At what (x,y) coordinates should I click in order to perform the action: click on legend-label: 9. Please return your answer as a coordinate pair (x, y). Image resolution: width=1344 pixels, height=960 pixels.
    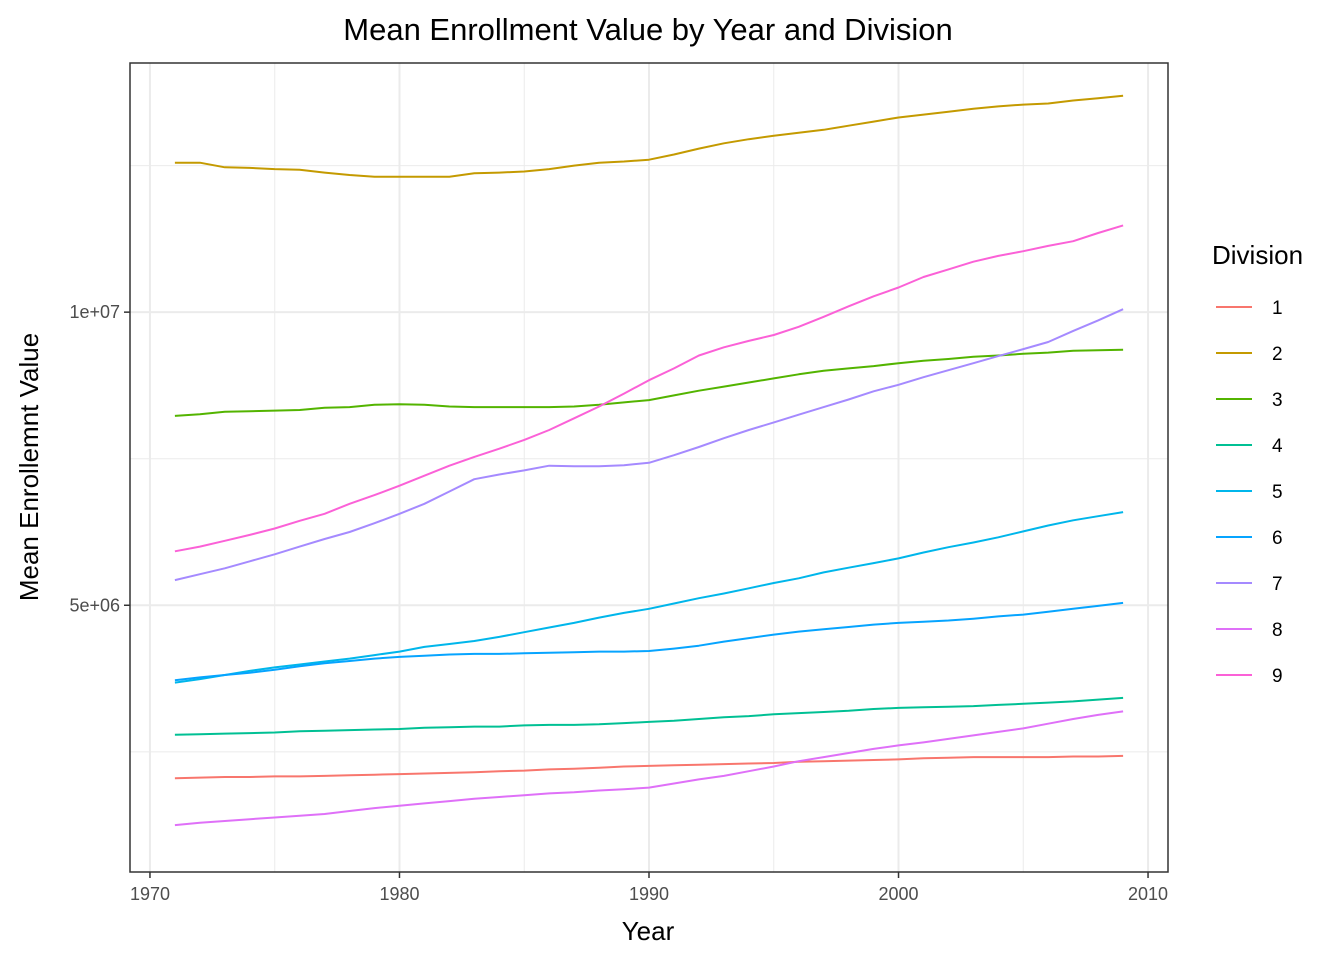
    Looking at the image, I should click on (1277, 676).